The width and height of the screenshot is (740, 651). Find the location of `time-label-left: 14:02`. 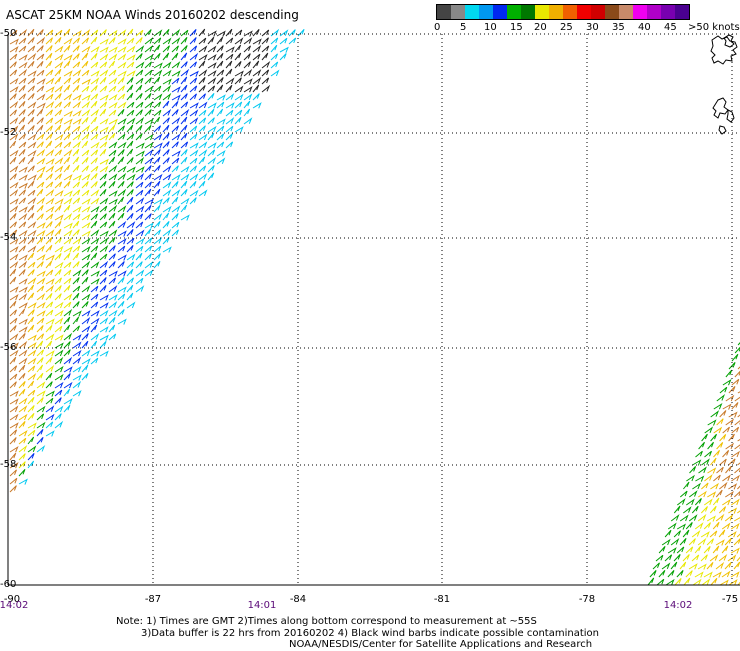

time-label-left: 14:02 is located at coordinates (14, 605).